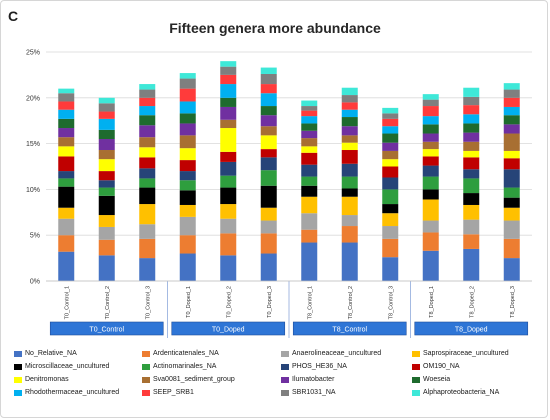  I want to click on x-tick-label: T0_Control_3, so click(148, 302).